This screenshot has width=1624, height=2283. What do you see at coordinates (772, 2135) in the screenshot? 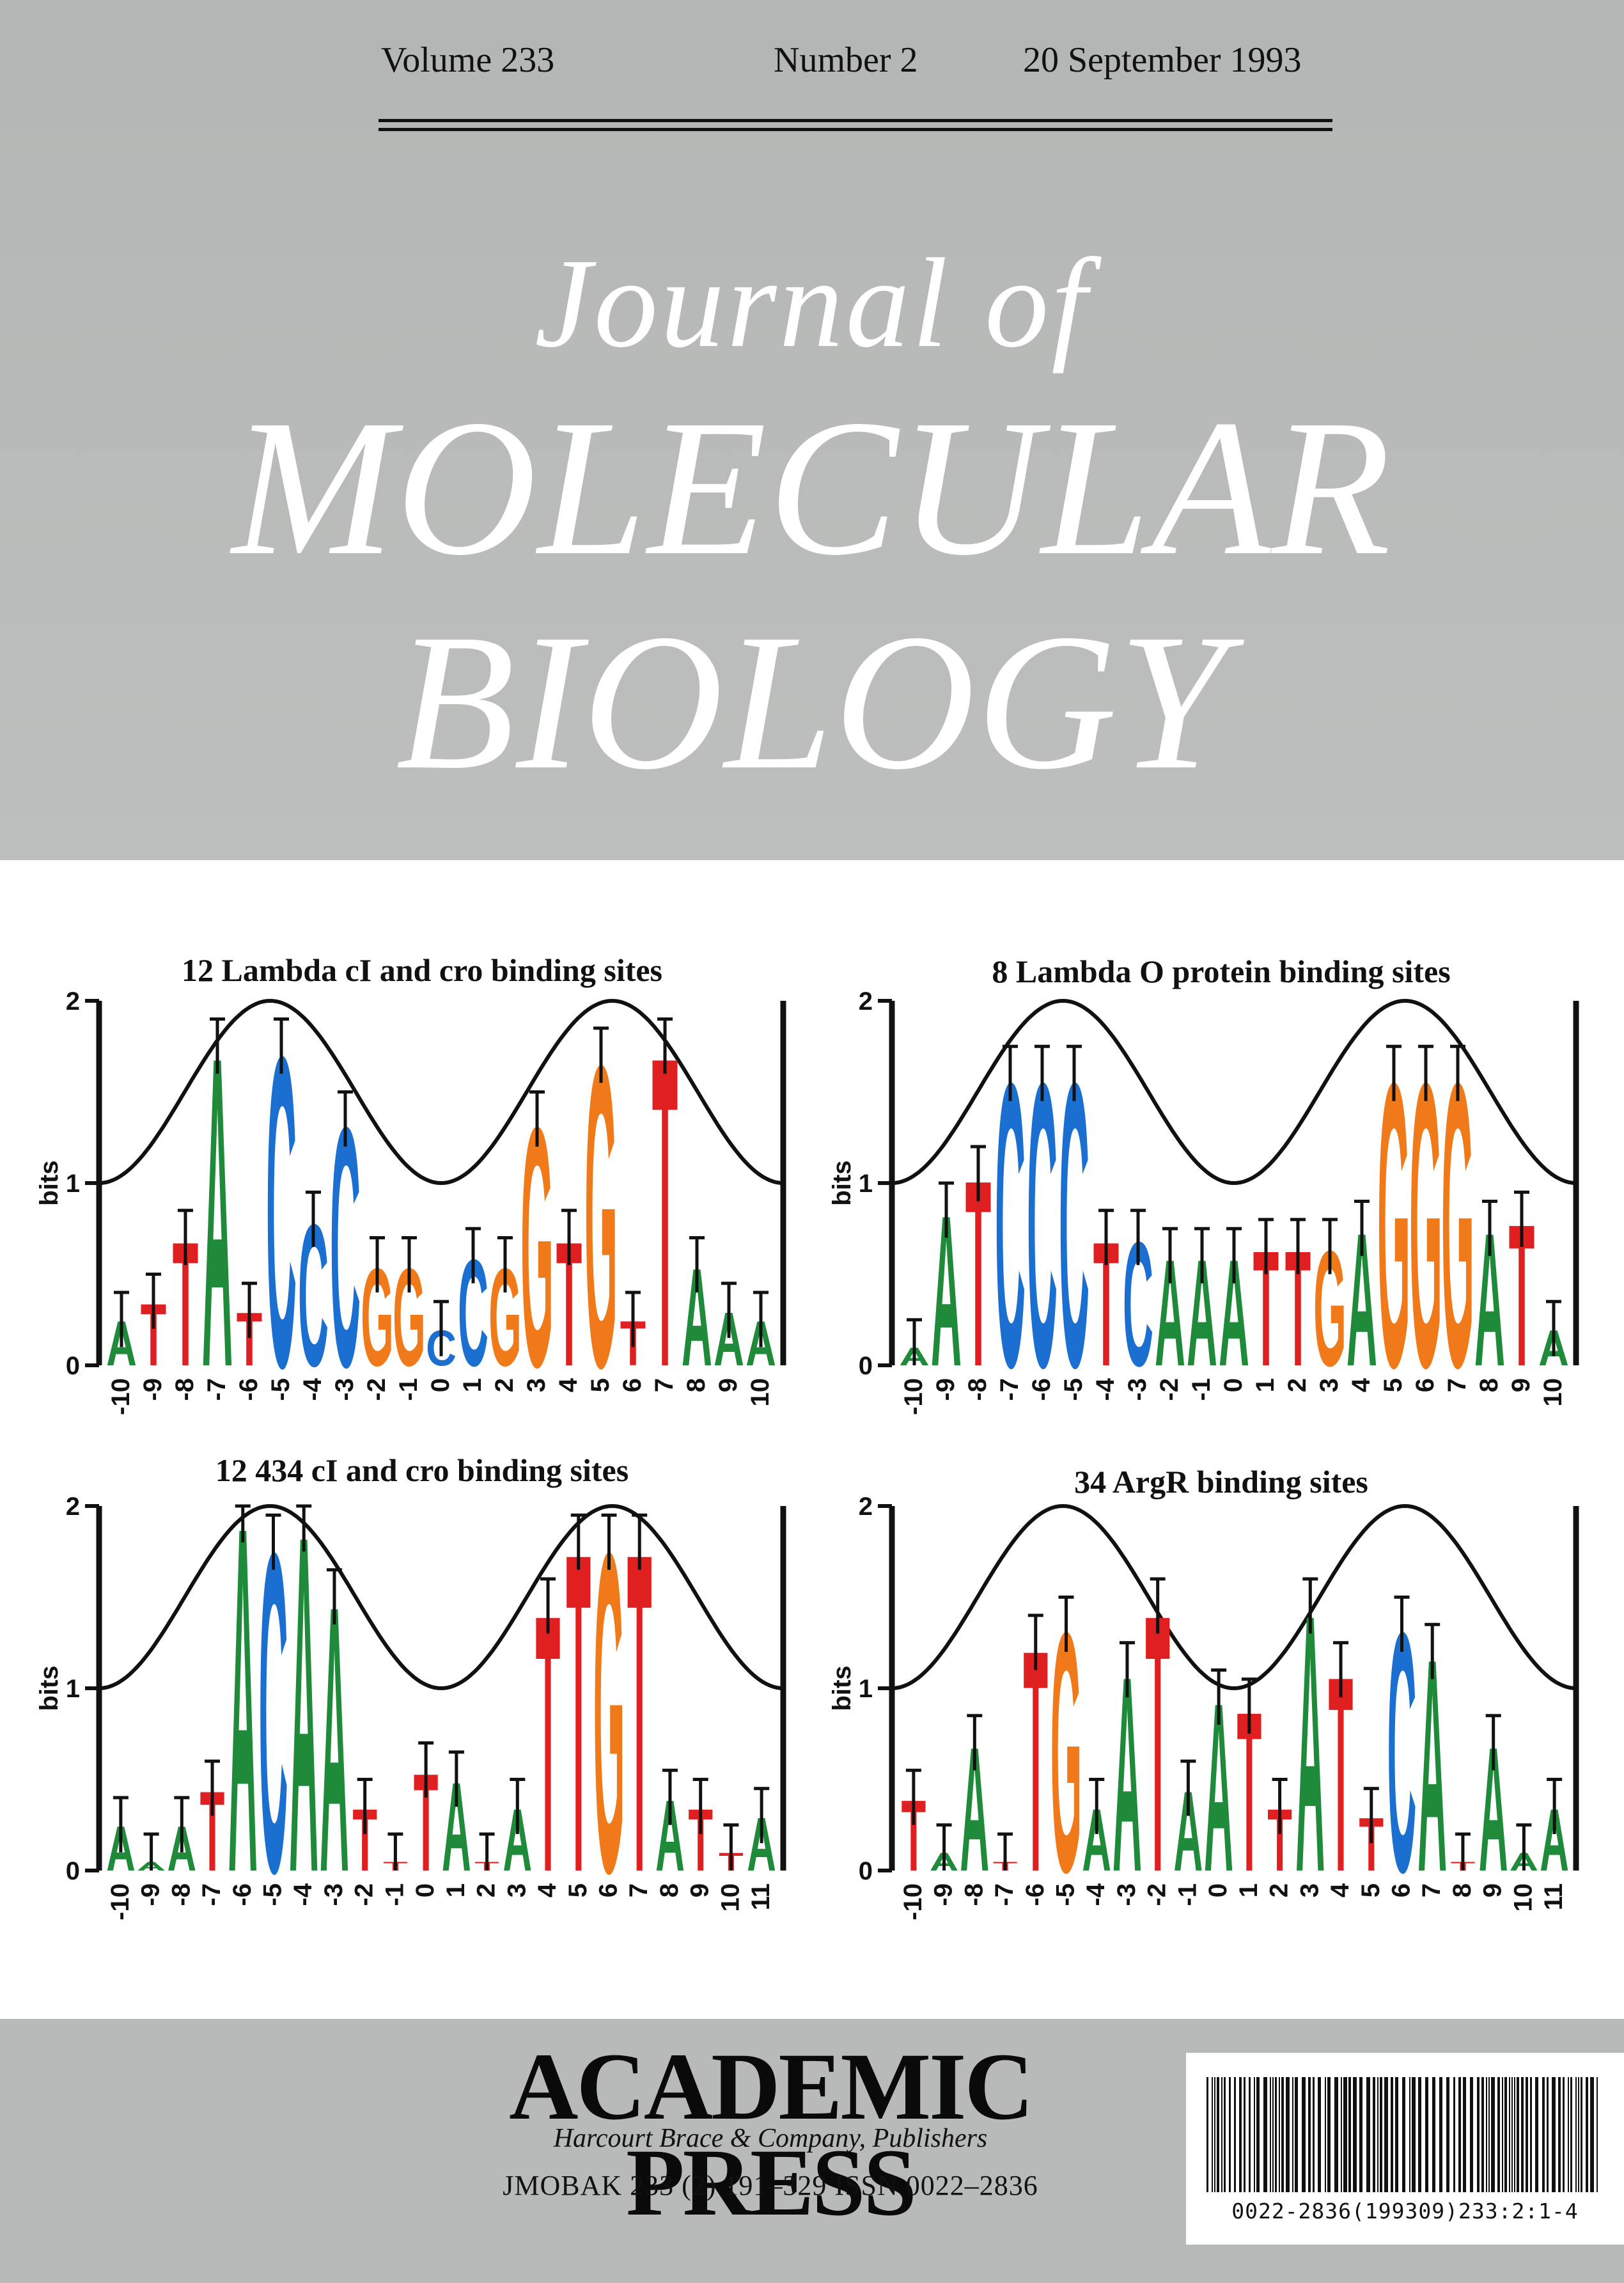
I see `publisher-name: ACADEMIC PRESS` at bounding box center [772, 2135].